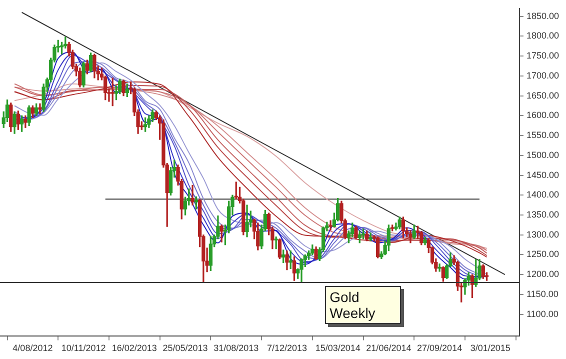 This screenshot has width=566, height=359. What do you see at coordinates (543, 15) in the screenshot?
I see `y-tick-label: 1850.00` at bounding box center [543, 15].